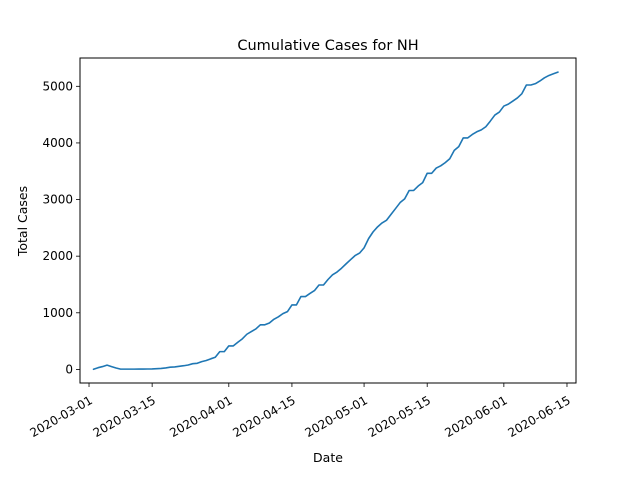 The image size is (640, 480). I want to click on chart-title: Cumulative Cases for NH, so click(327, 46).